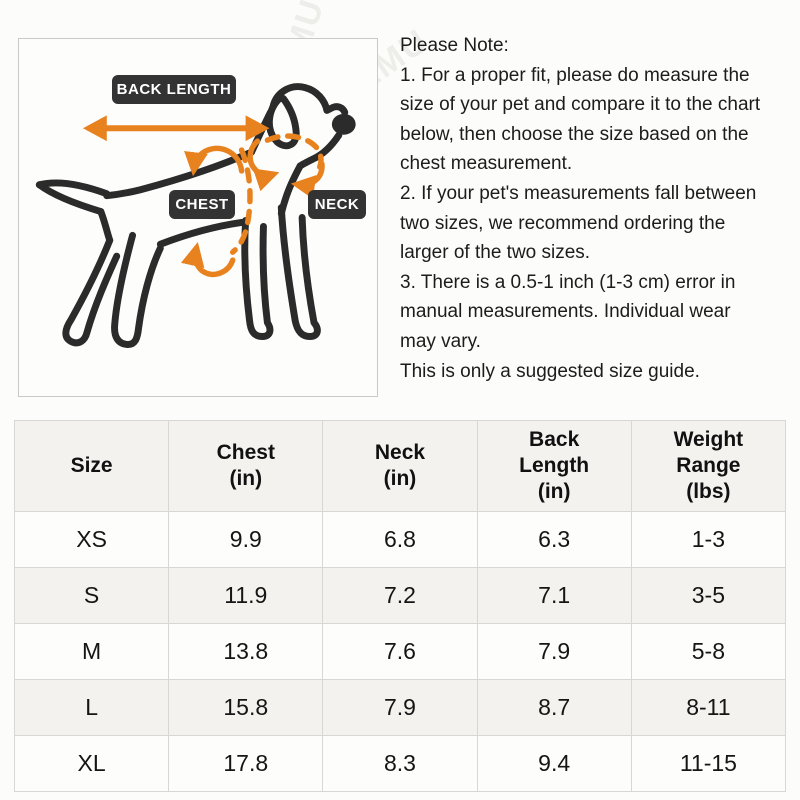 The image size is (800, 800). What do you see at coordinates (241, 201) in the screenshot?
I see `chest-girth-dashed` at bounding box center [241, 201].